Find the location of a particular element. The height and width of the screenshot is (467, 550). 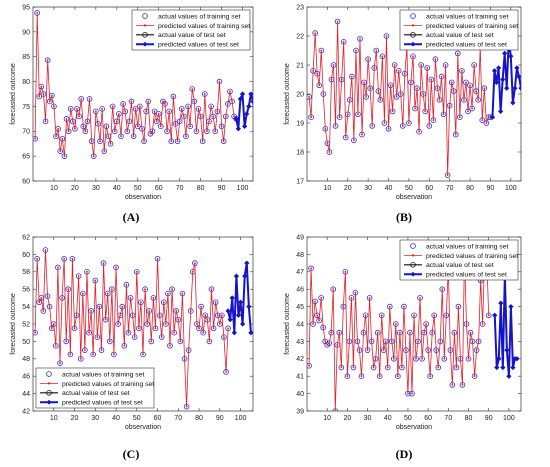

y-tick-label: 62 is located at coordinates (26, 237).